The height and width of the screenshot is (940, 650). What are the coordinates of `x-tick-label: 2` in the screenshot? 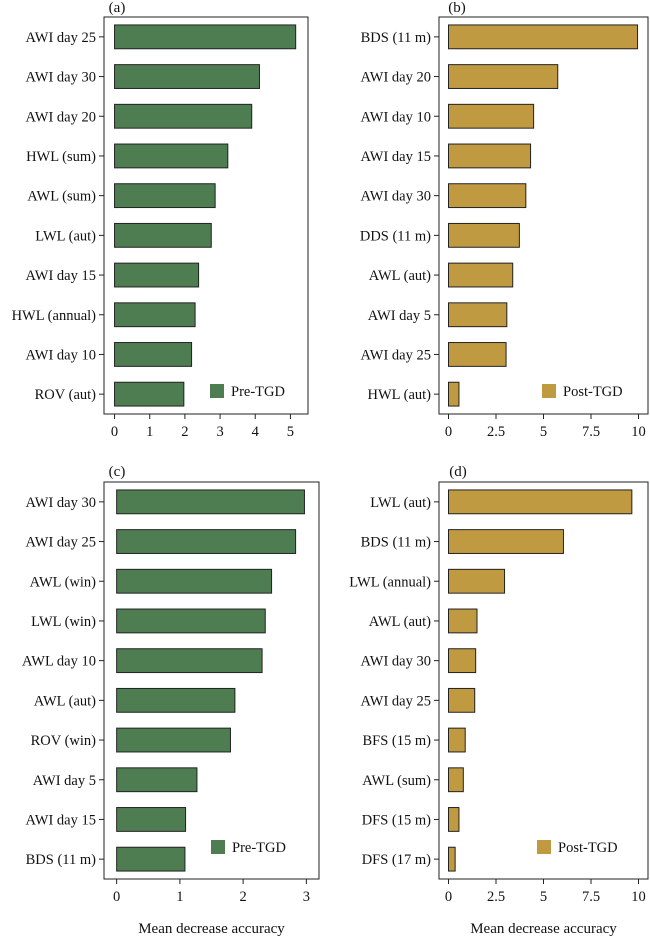 It's located at (242, 897).